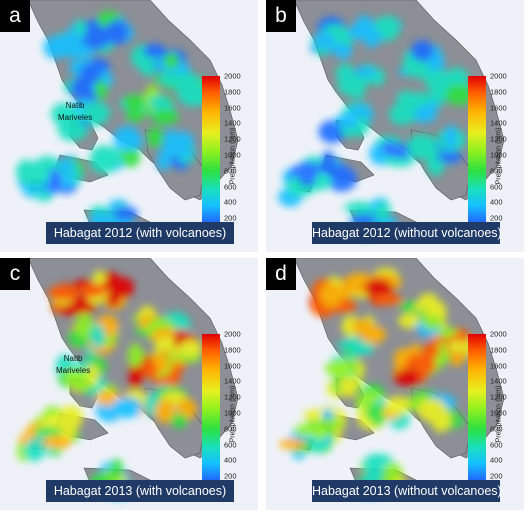 The width and height of the screenshot is (529, 519). I want to click on panel-letter: c, so click(15, 274).